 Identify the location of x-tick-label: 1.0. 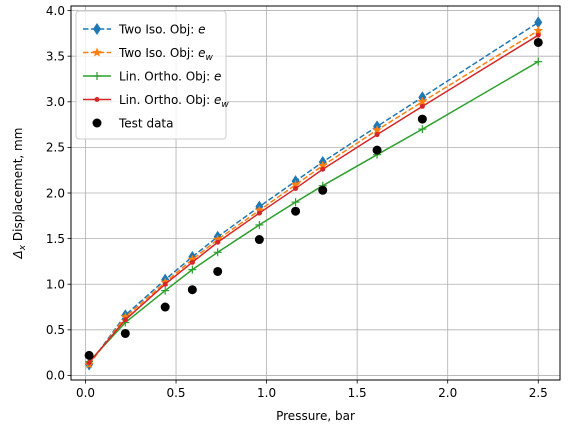
(266, 393).